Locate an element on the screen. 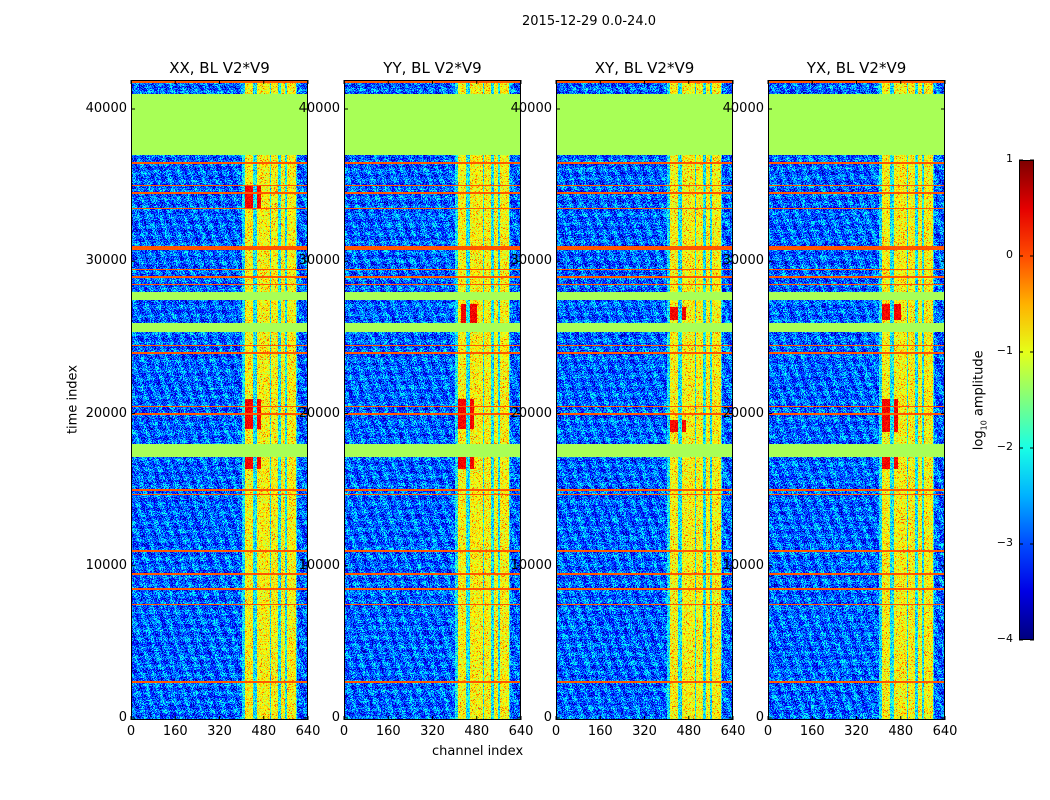  x-axis-label: channel index is located at coordinates (478, 751).